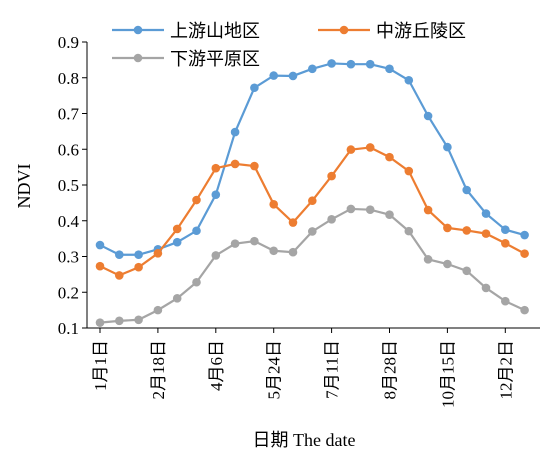  Describe the element at coordinates (421, 31) in the screenshot. I see `legend-label: 中游丘陵区` at that location.